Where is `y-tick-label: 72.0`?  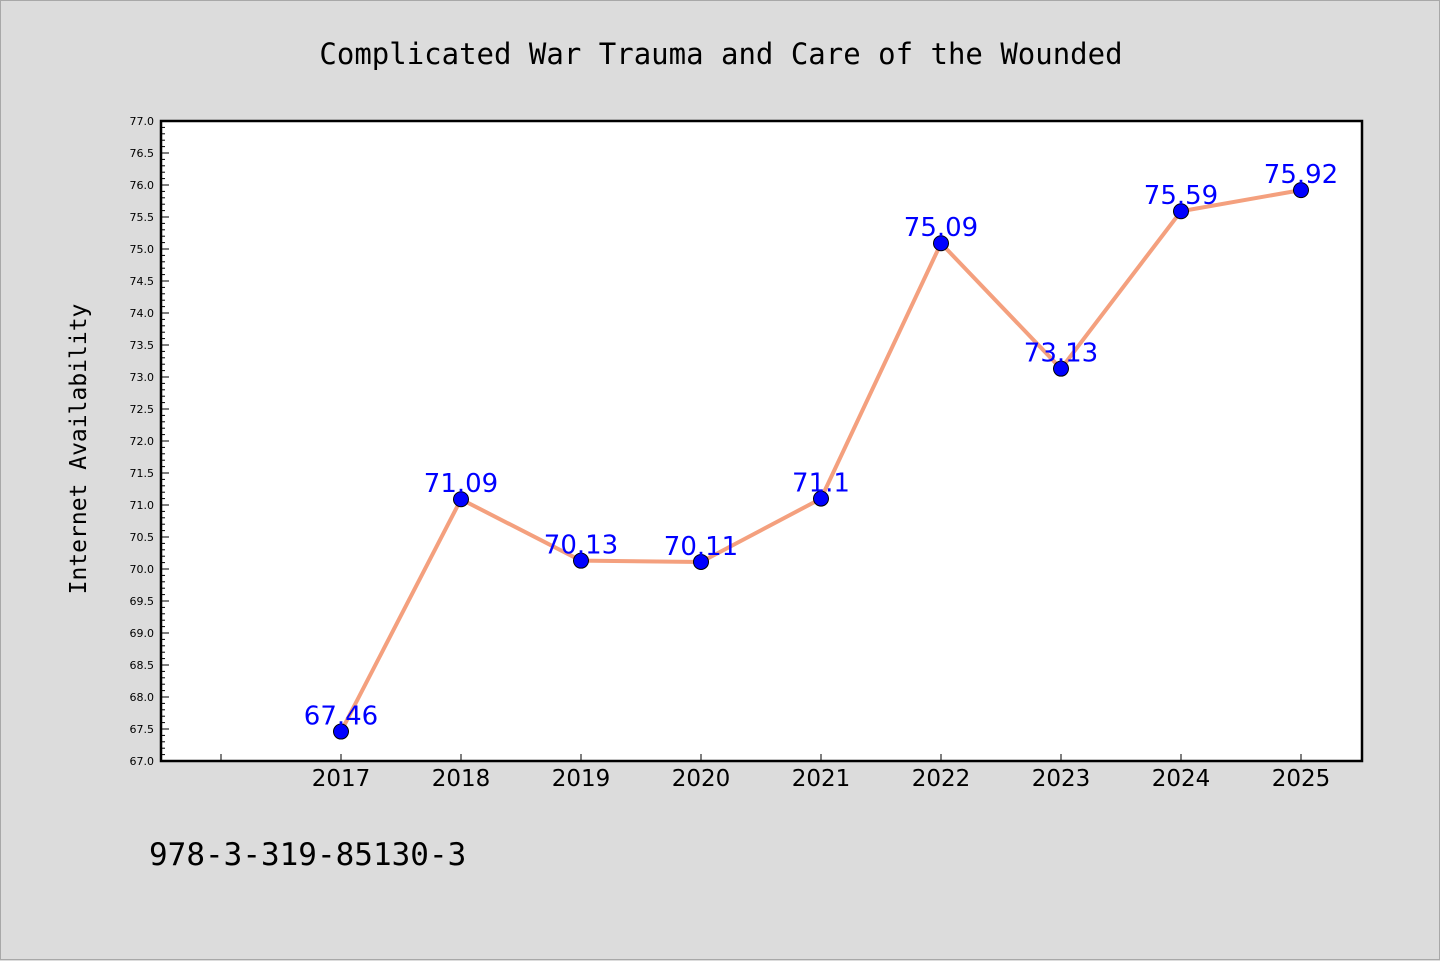
y-tick-label: 72.0 is located at coordinates (142, 441).